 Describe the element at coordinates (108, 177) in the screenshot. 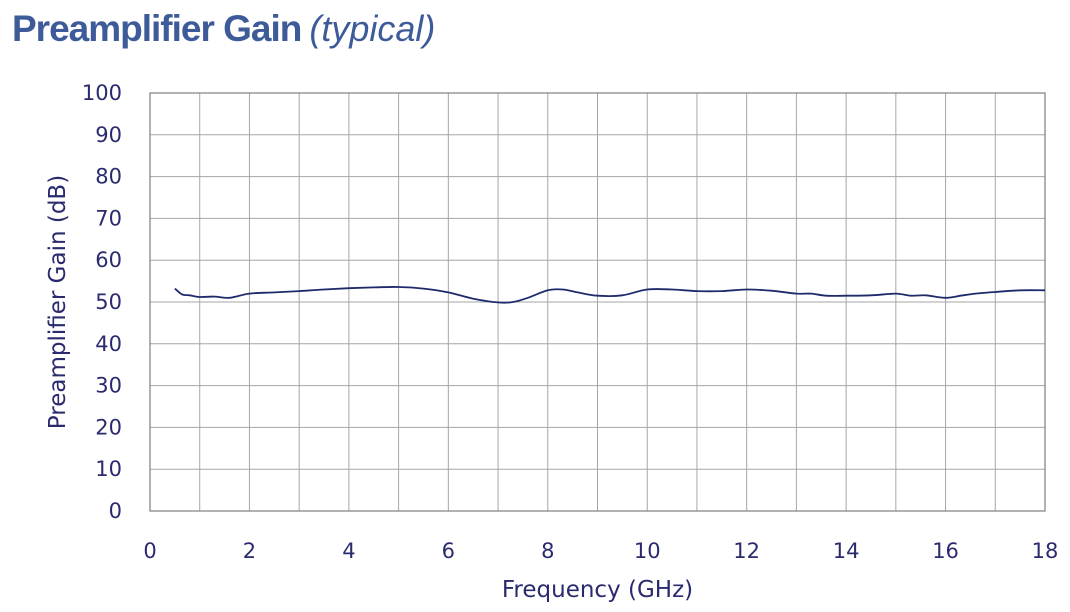

I see `y-tick-label: 80` at that location.